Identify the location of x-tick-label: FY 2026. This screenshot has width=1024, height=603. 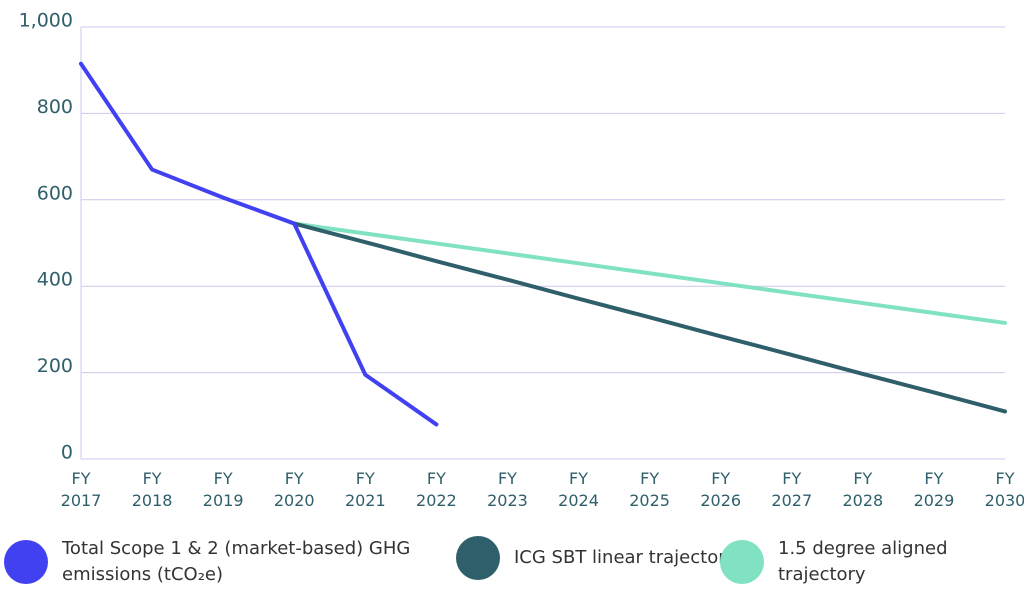
(721, 489).